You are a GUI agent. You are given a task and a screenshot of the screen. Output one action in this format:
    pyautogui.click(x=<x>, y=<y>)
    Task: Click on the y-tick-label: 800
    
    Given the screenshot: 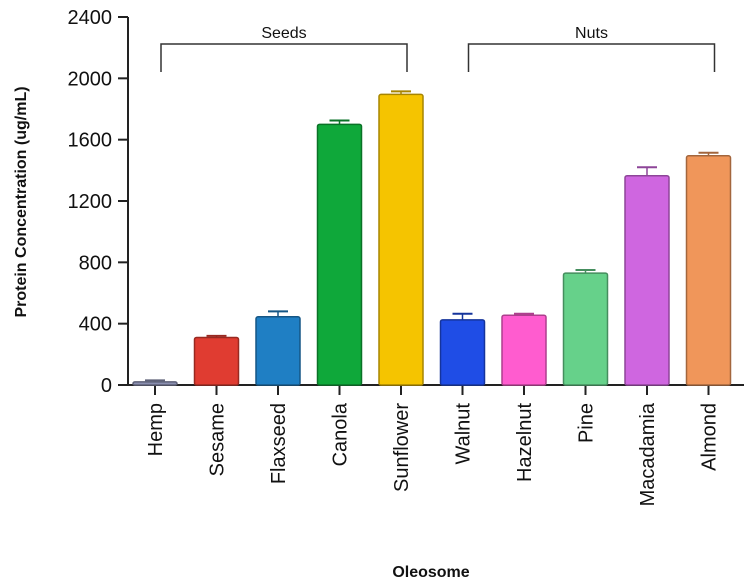 What is the action you would take?
    pyautogui.click(x=95, y=263)
    